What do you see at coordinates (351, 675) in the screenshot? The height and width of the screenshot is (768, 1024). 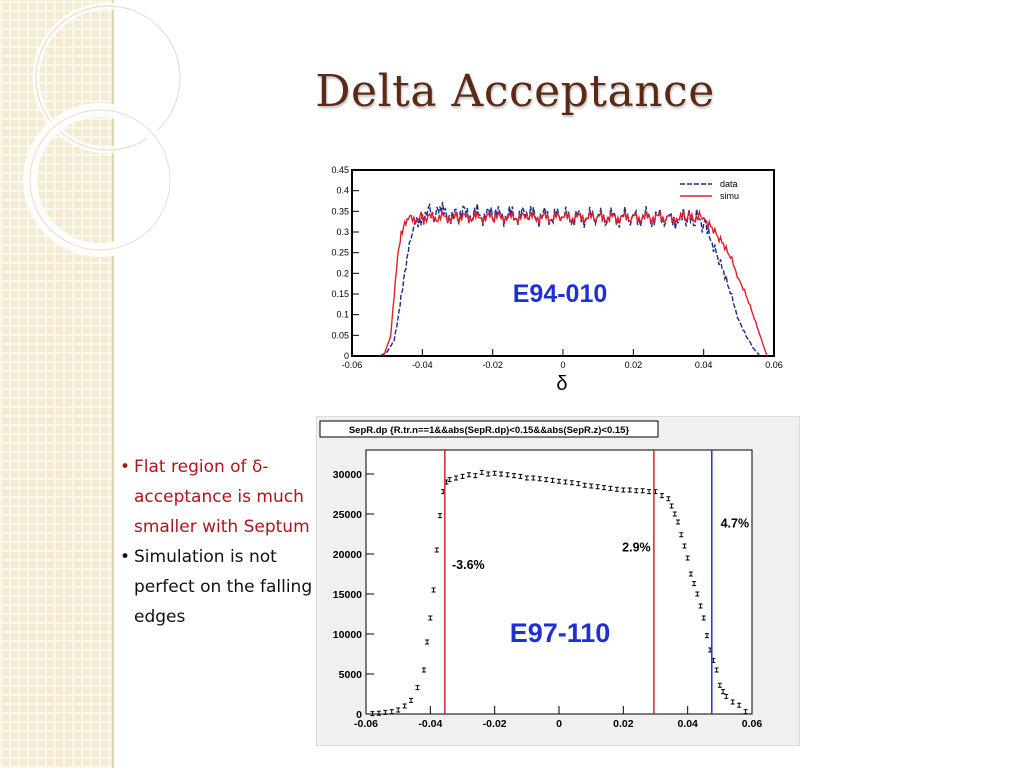 I see `y-tick-label: 5000` at bounding box center [351, 675].